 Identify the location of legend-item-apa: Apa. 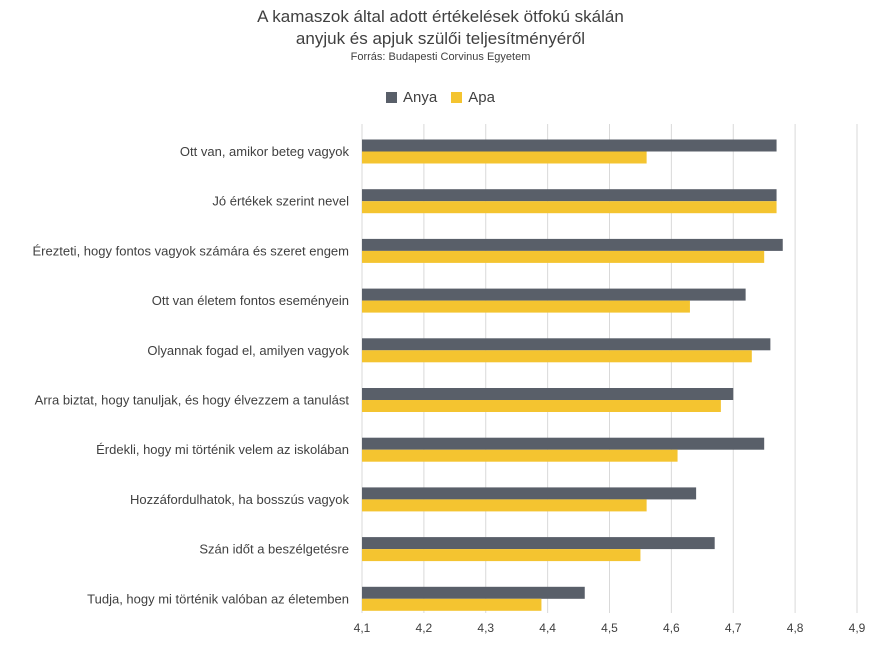
(473, 97).